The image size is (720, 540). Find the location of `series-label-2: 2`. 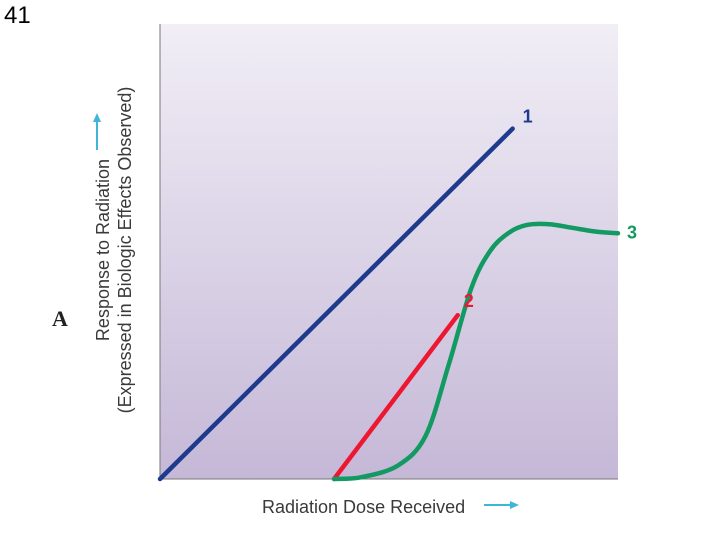

series-label-2: 2 is located at coordinates (469, 301).